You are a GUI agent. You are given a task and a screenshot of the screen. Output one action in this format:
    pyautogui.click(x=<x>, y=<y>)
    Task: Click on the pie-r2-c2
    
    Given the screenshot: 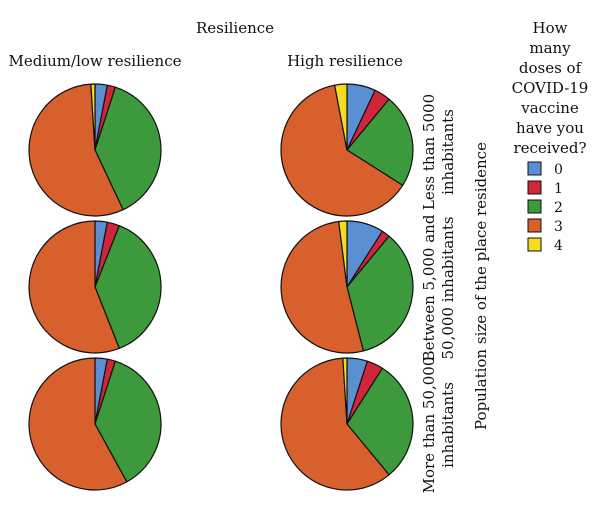 What is the action you would take?
    pyautogui.click(x=347, y=287)
    